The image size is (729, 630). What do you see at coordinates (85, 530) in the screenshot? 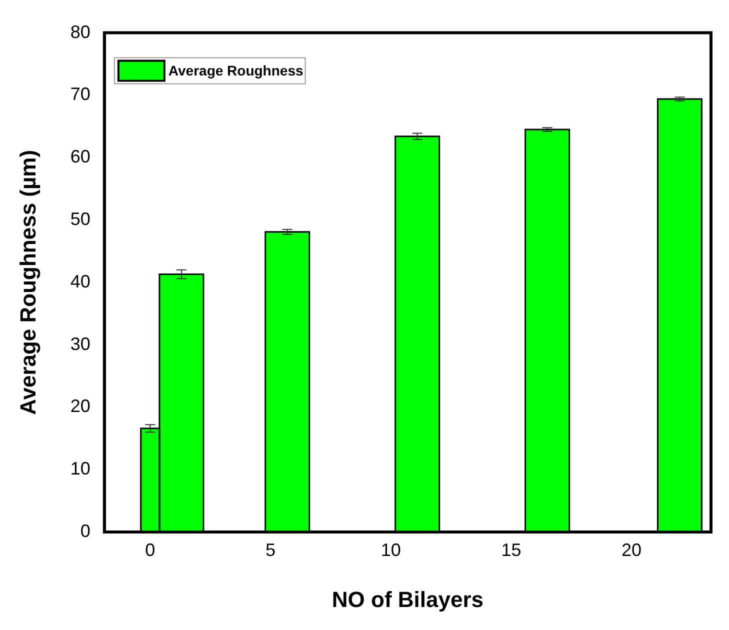
I see `y-tick-label: 0` at bounding box center [85, 530].